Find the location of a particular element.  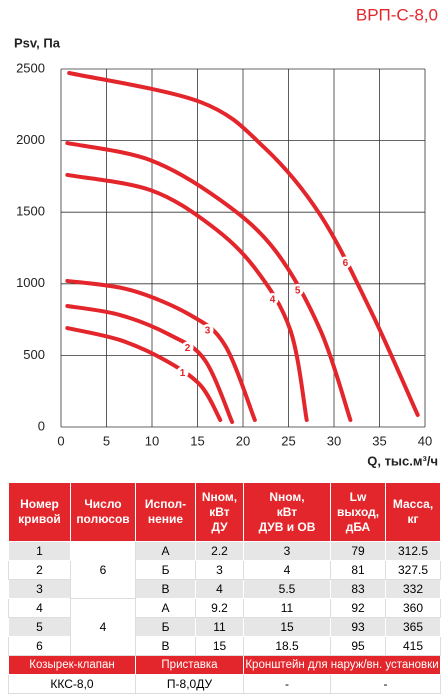

table-row: 3 В 4 5.5 83 332 is located at coordinates (224, 589).